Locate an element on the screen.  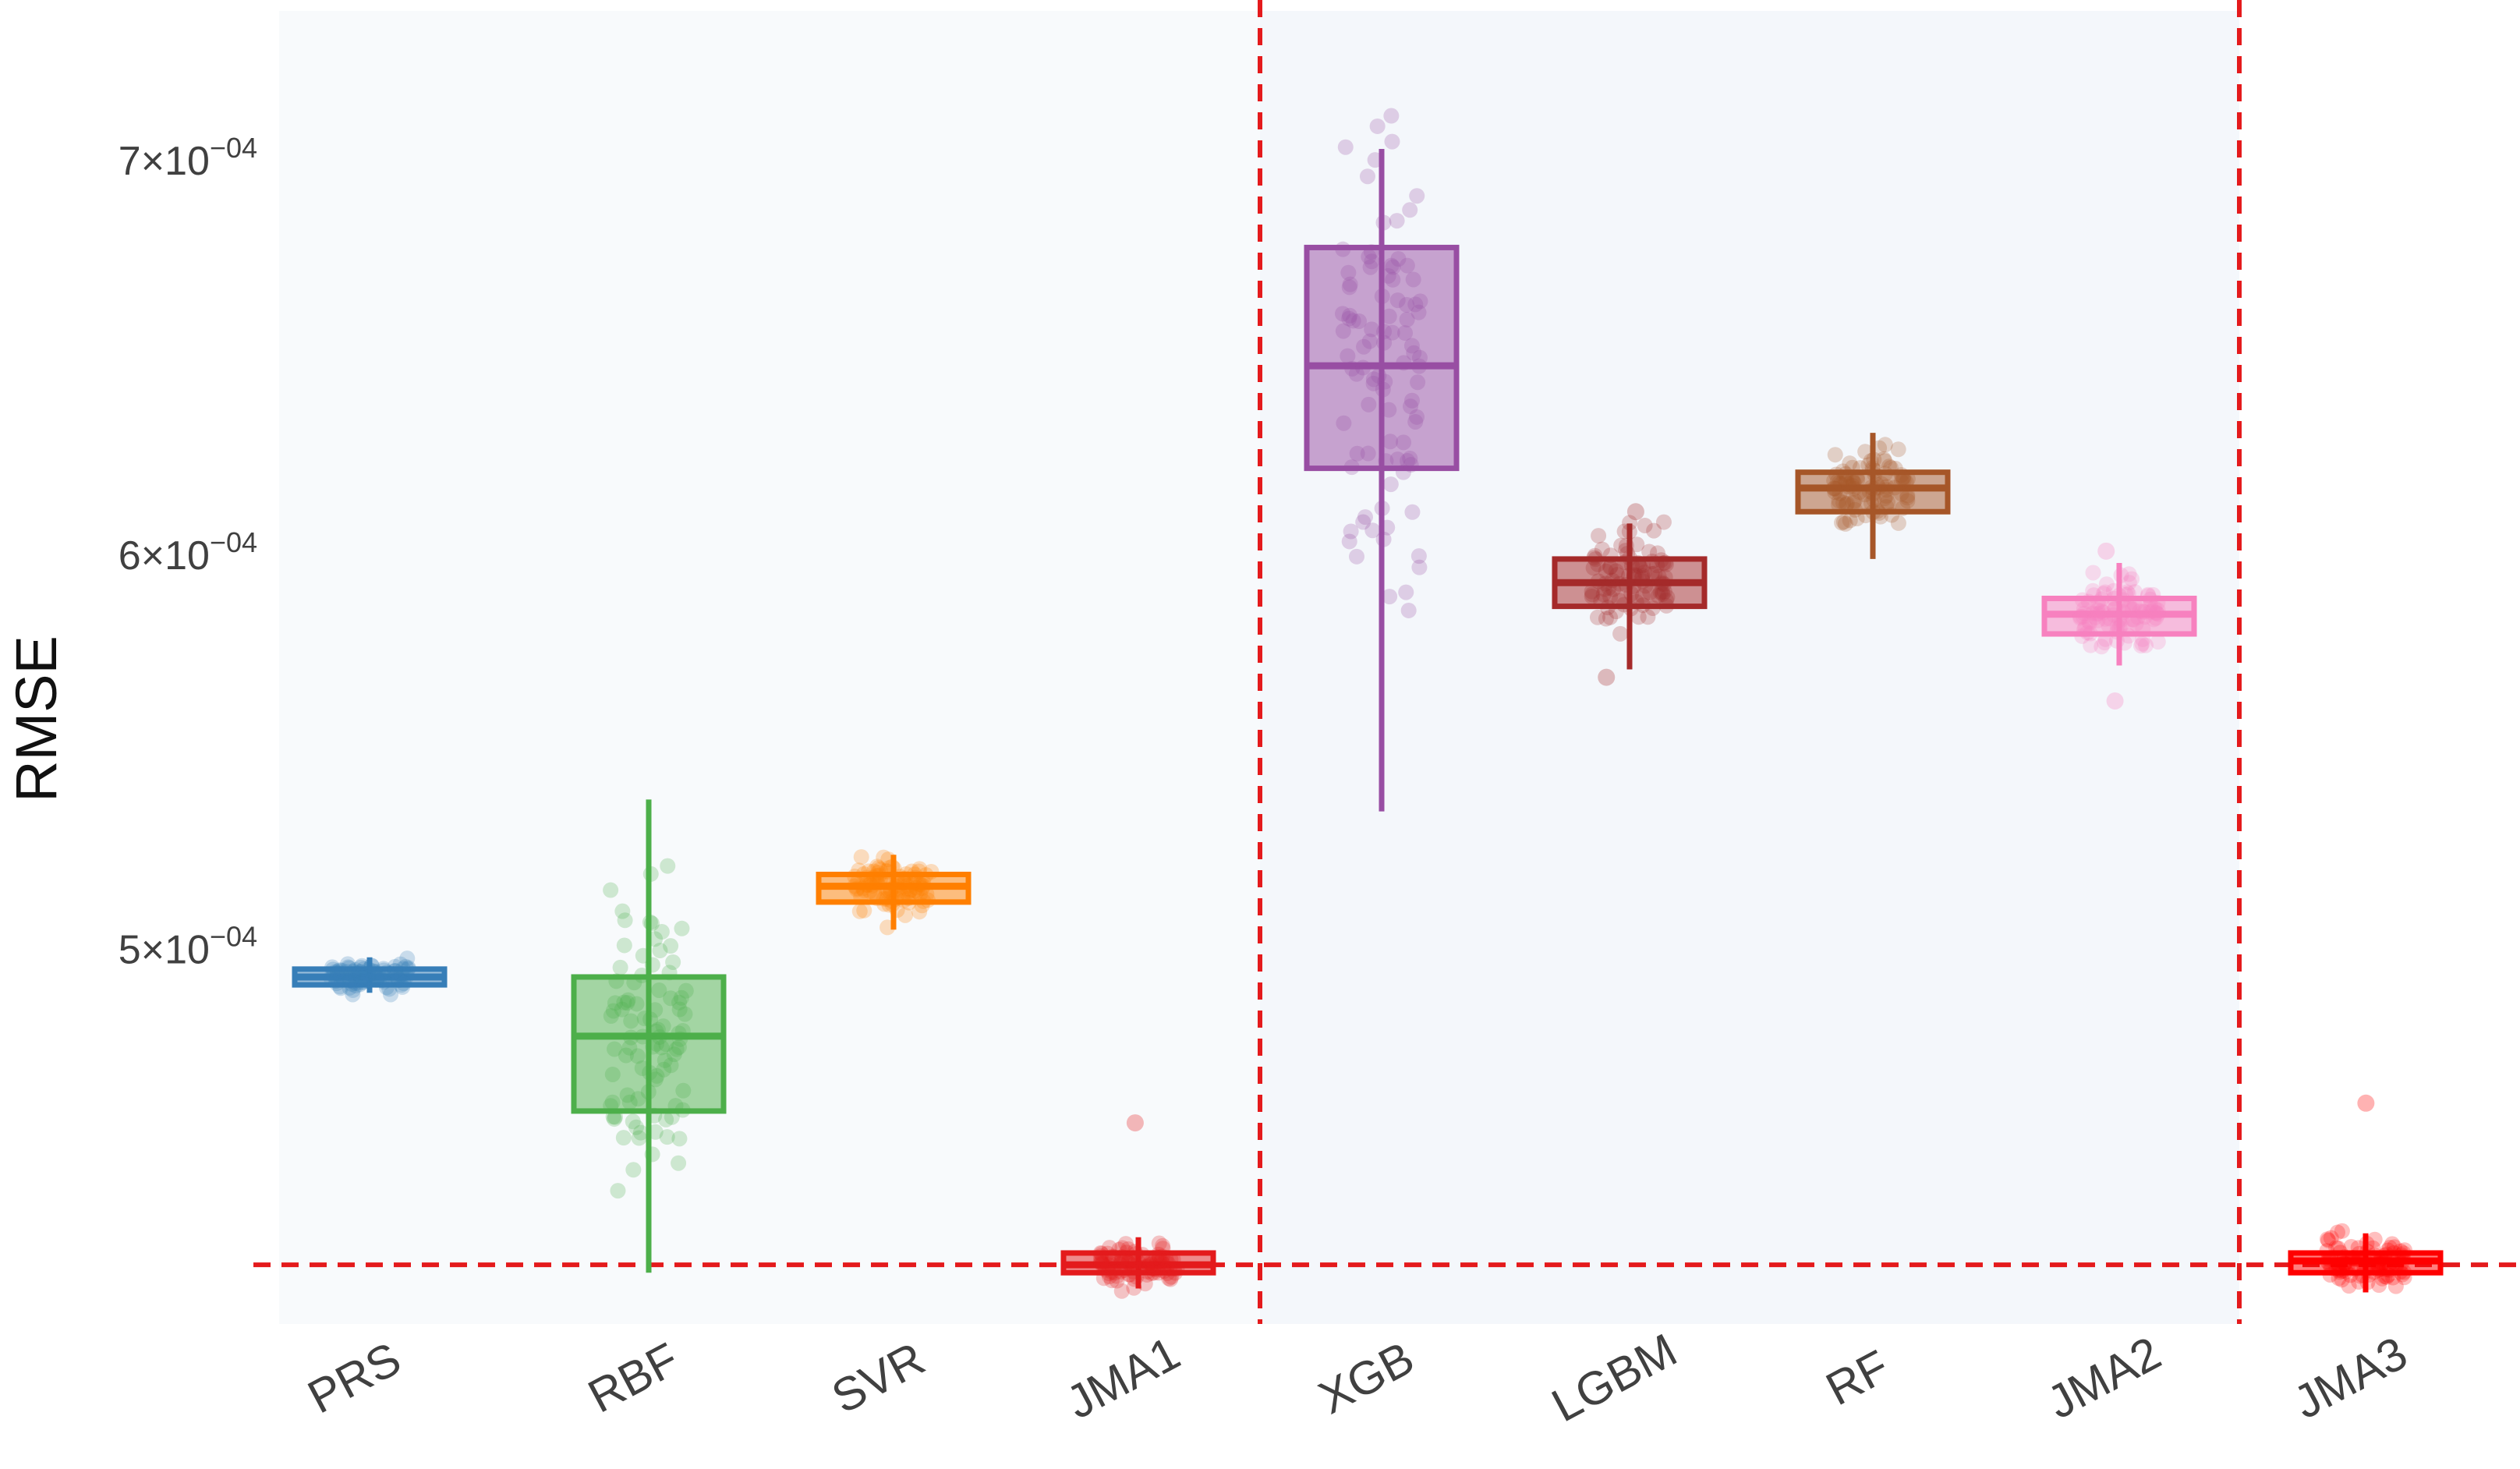
outlier-point-jma1 is located at coordinates (1135, 1123).